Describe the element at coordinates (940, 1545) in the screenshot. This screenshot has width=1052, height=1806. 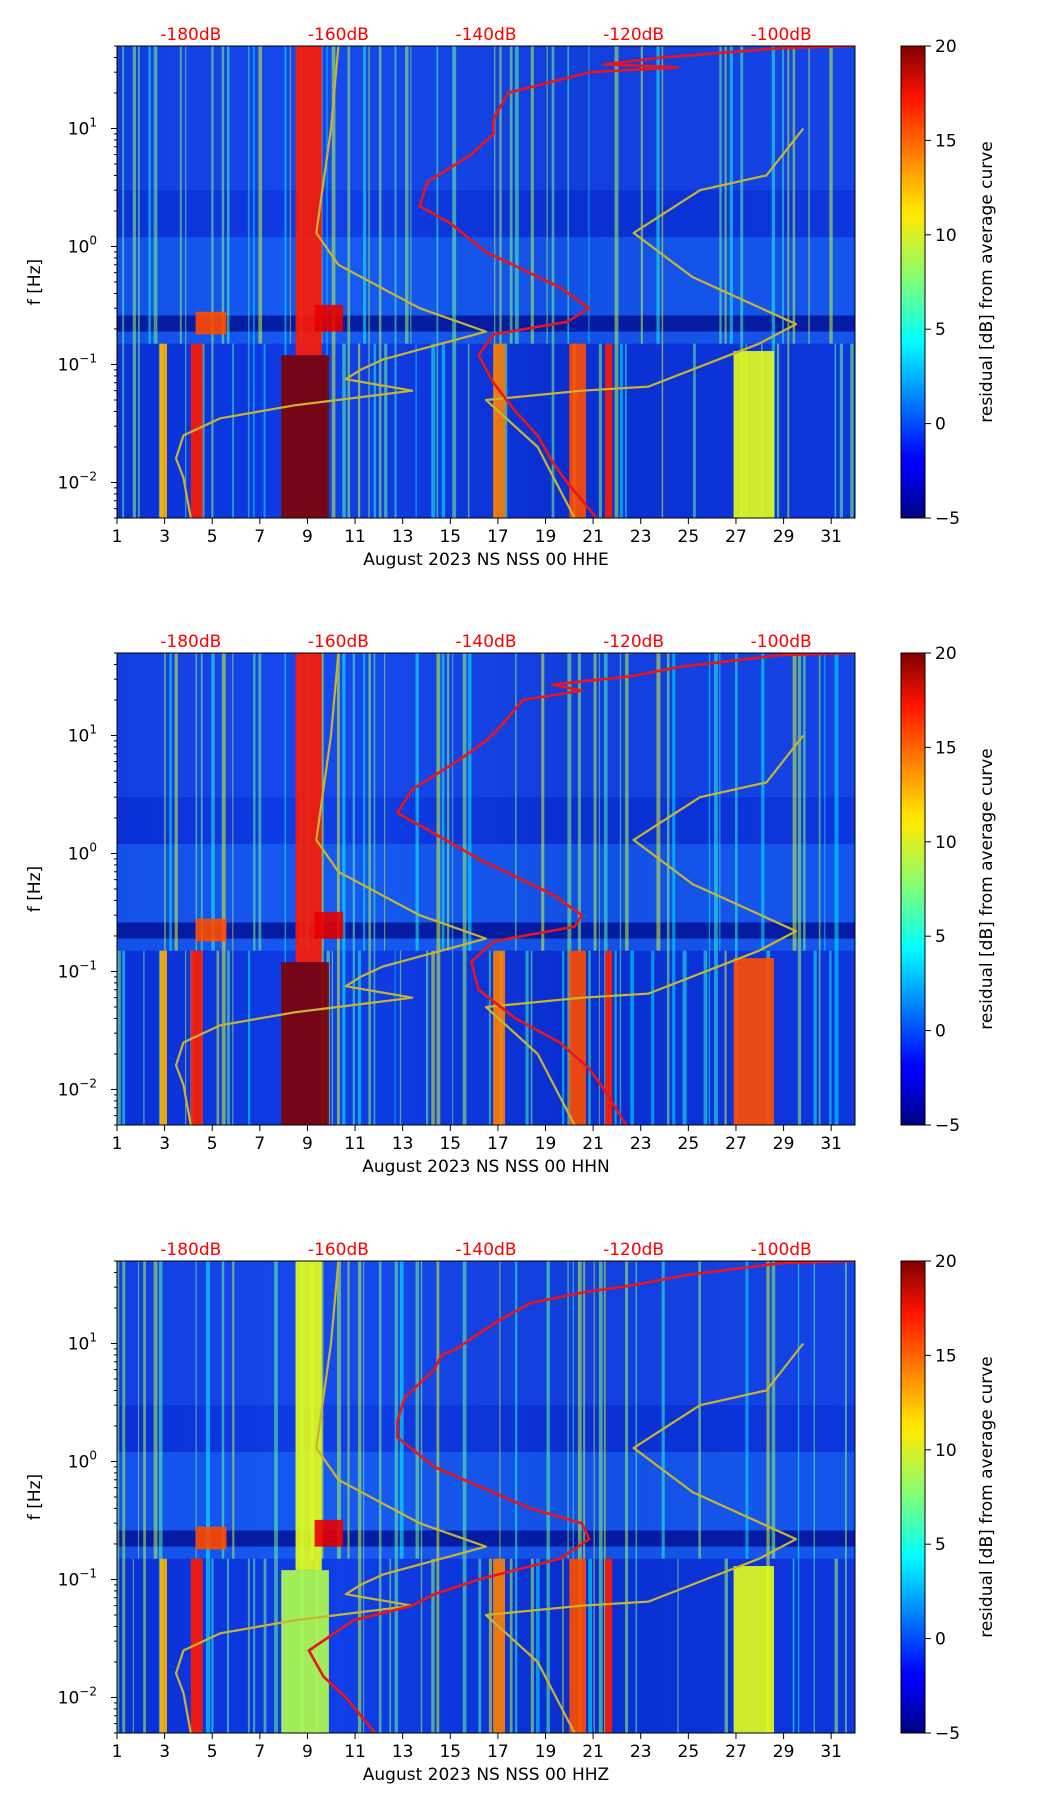
I see `colorbar-tick-label: 5` at that location.